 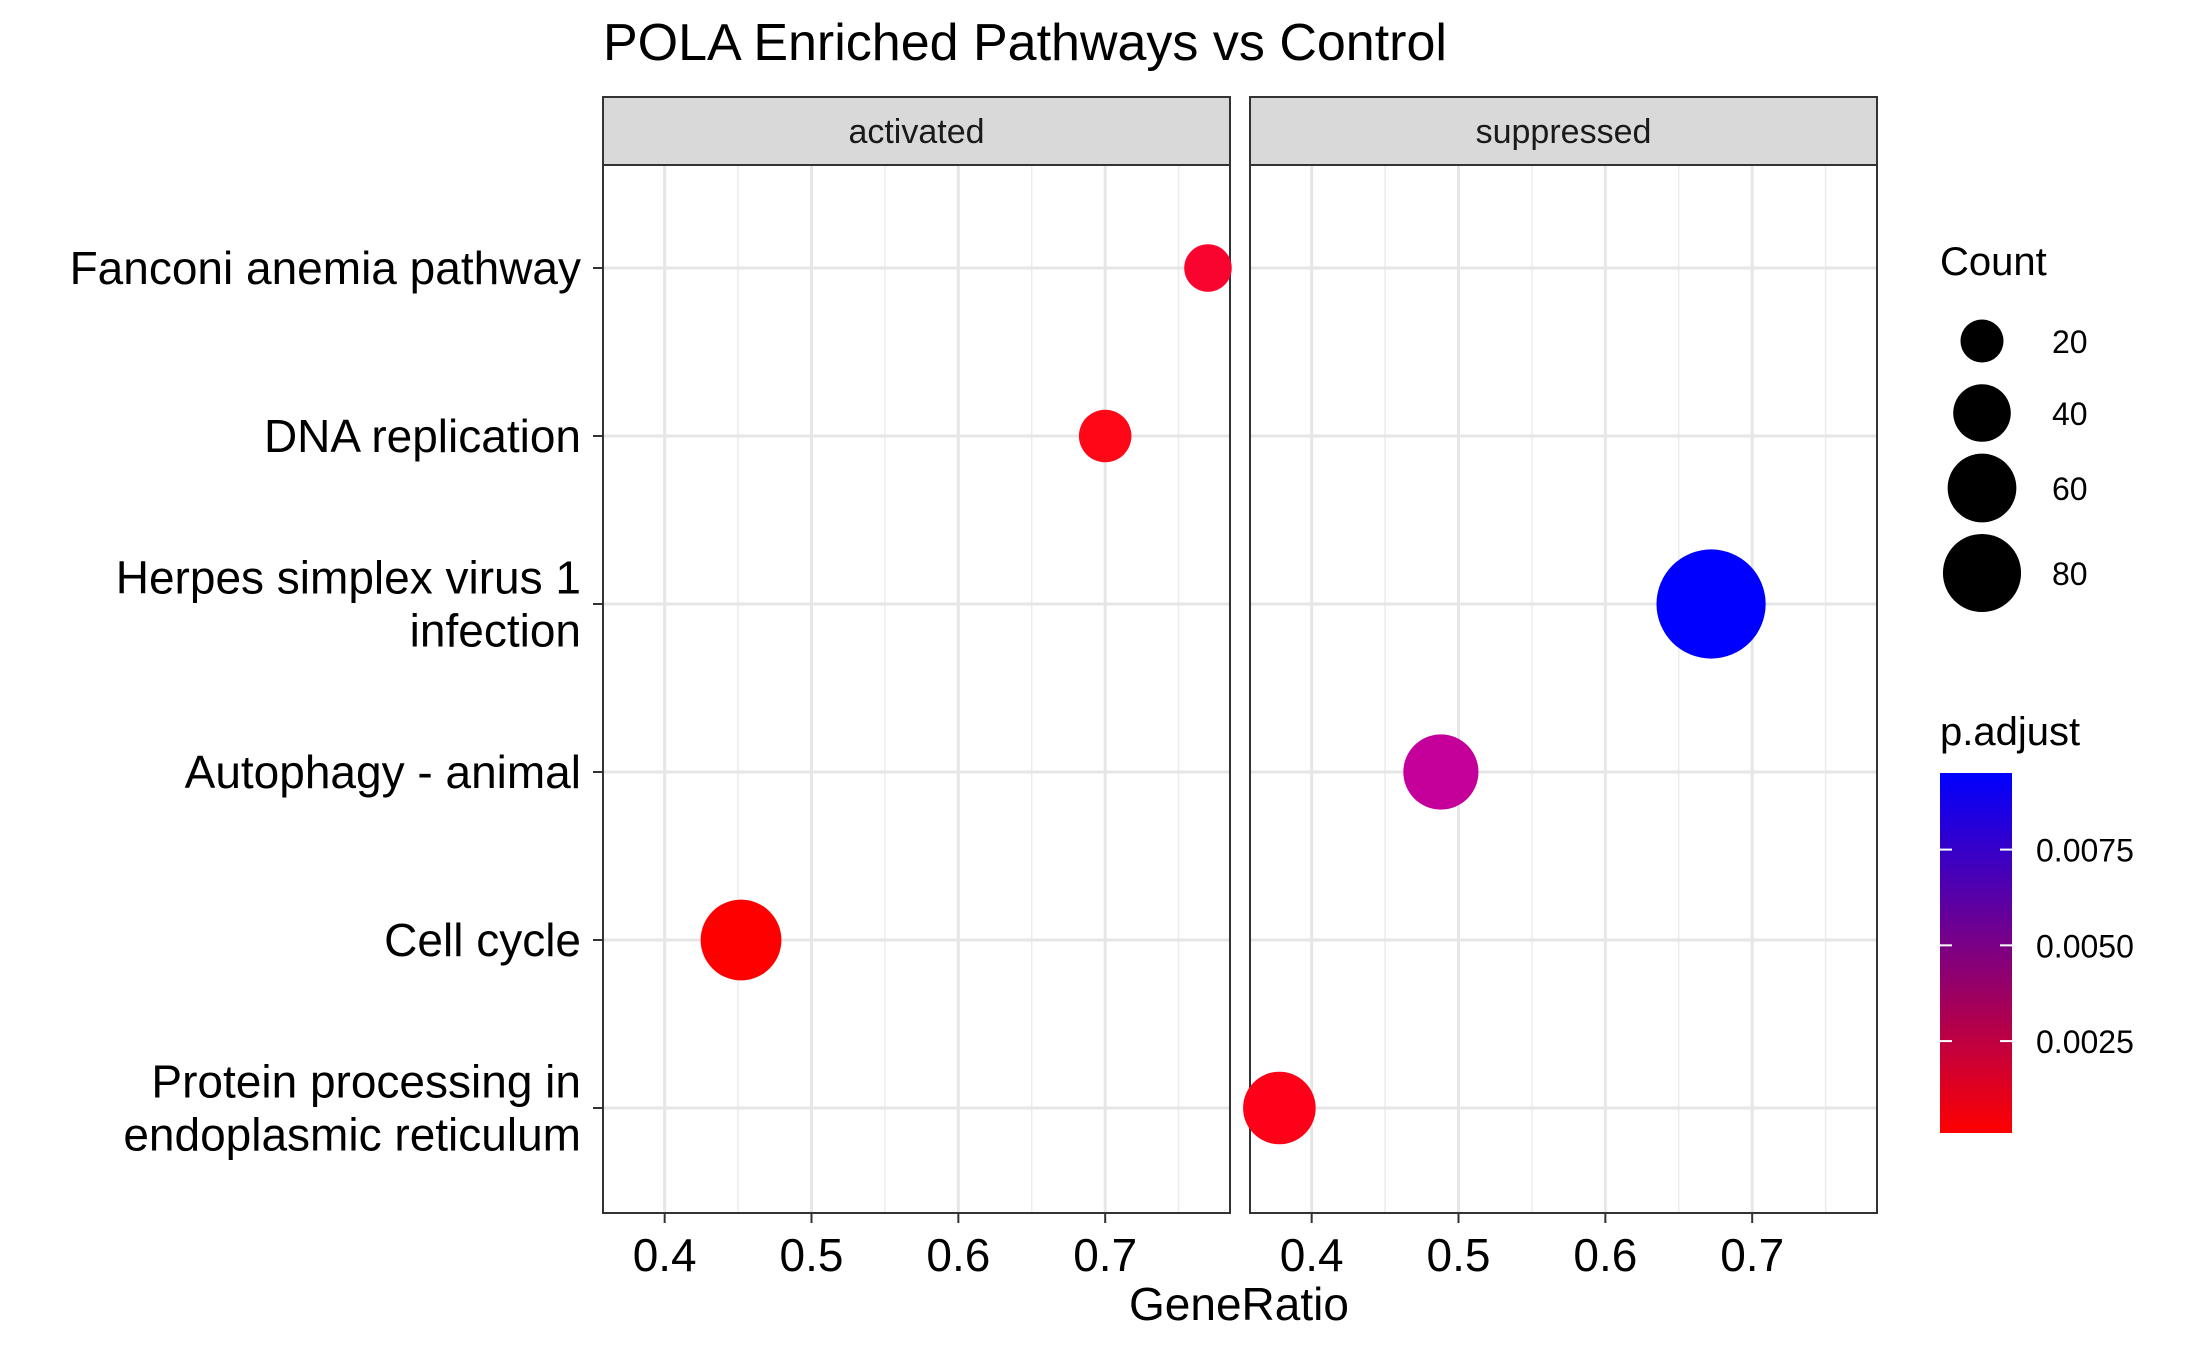 I want to click on p-adjust-color-legend: p.adjust 0.0025 0.0050 0.0075, so click(x=2037, y=921).